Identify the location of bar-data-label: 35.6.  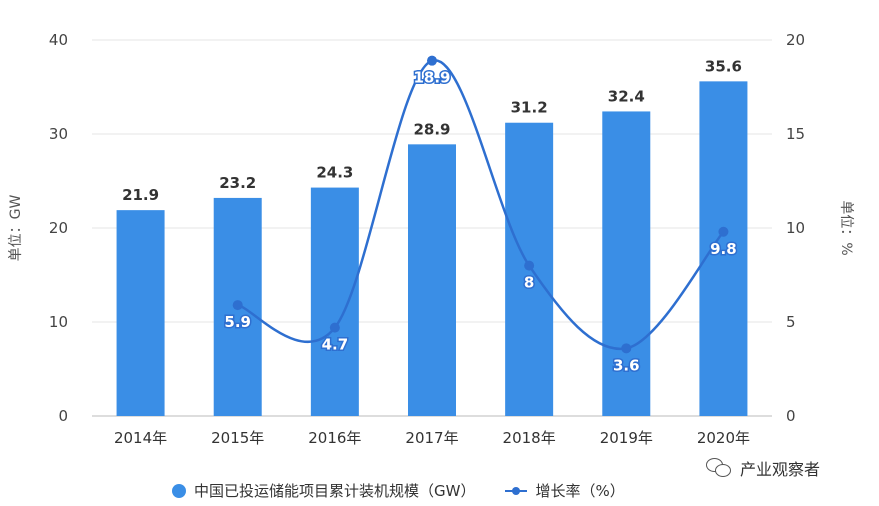
(723, 66).